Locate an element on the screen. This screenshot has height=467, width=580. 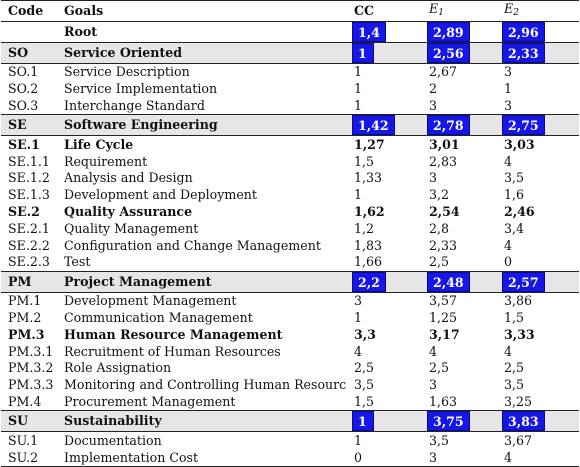
goal-cell: Quality Assurance is located at coordinates (128, 211).